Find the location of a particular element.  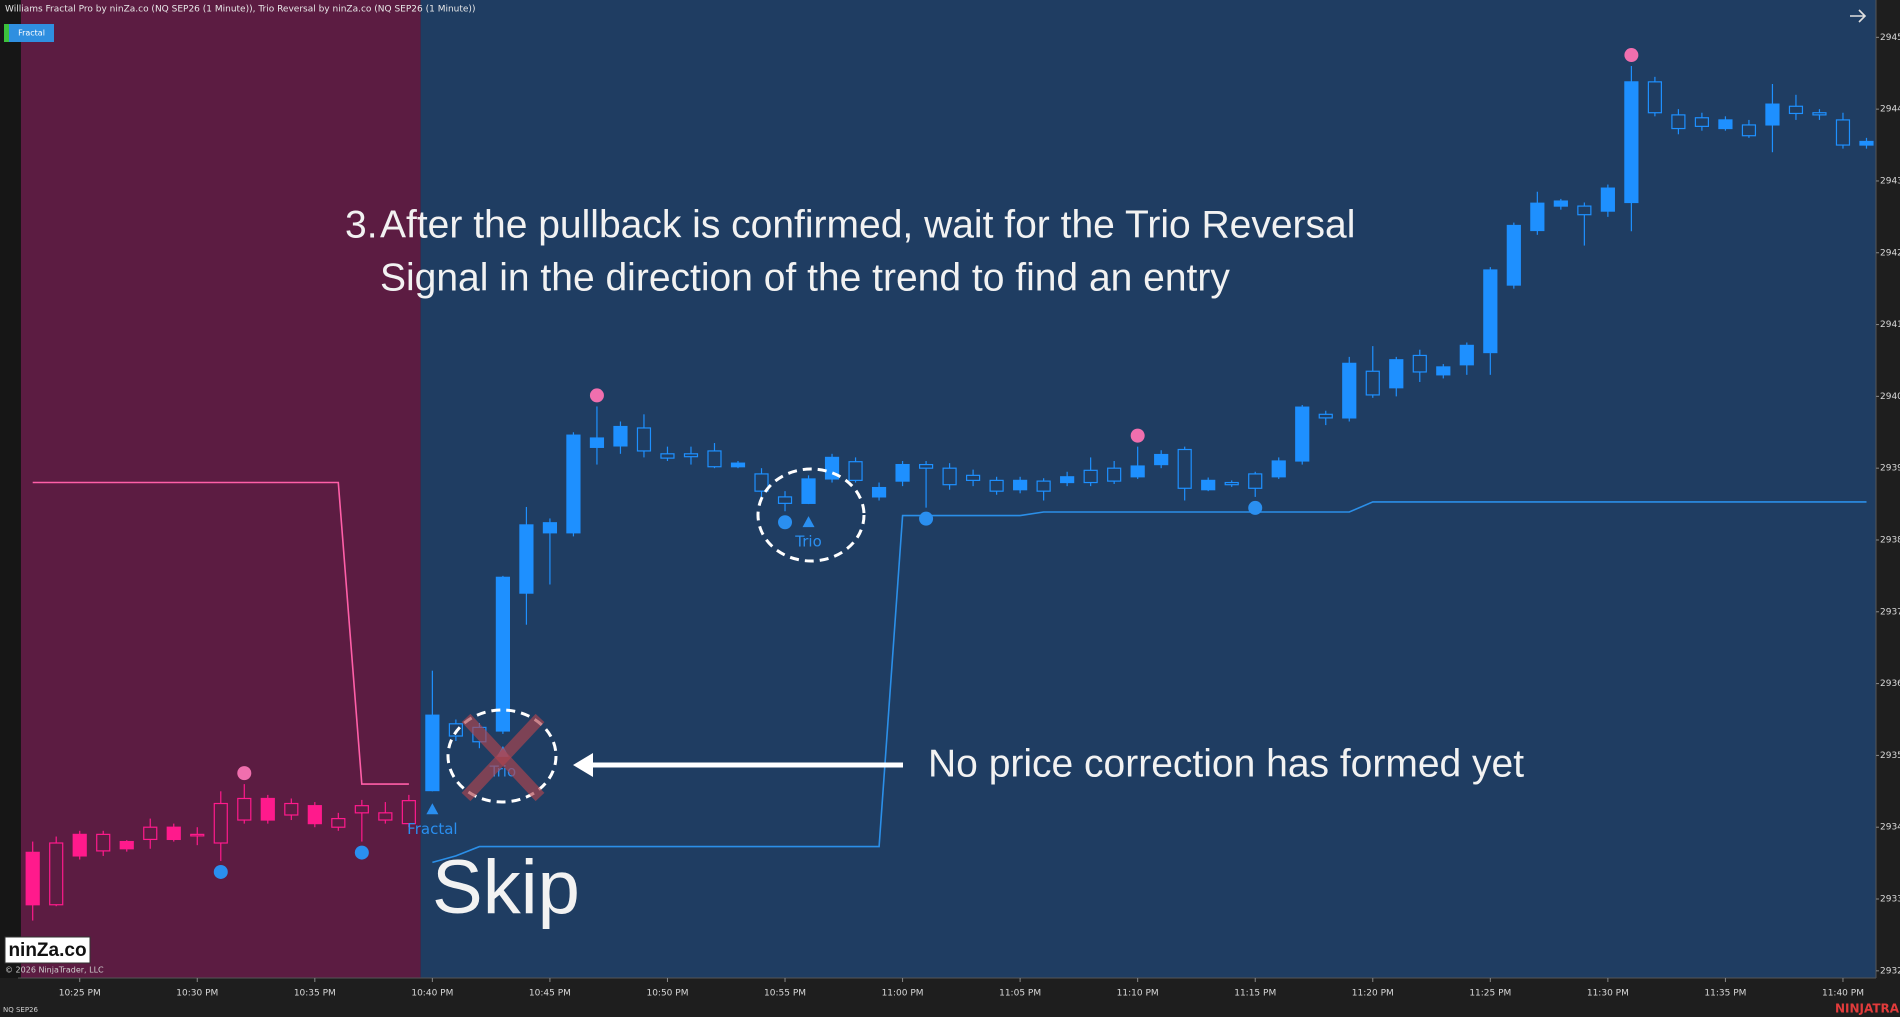

y-axis-band is located at coordinates (1888, 489).